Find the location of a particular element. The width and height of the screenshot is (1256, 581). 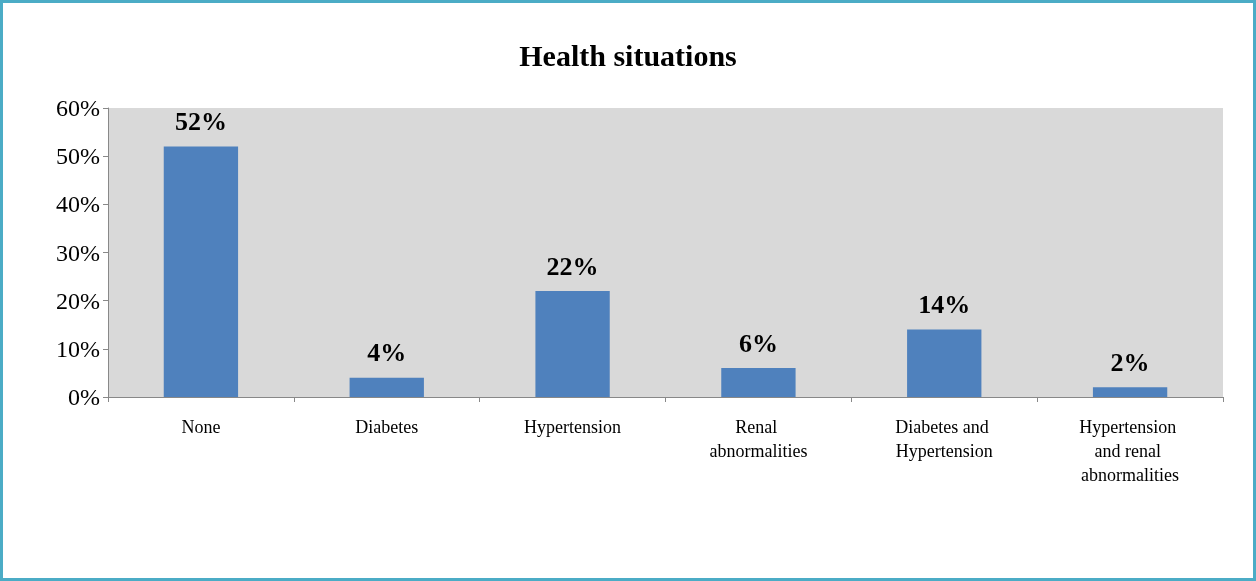

data-label: 4% is located at coordinates (387, 353).